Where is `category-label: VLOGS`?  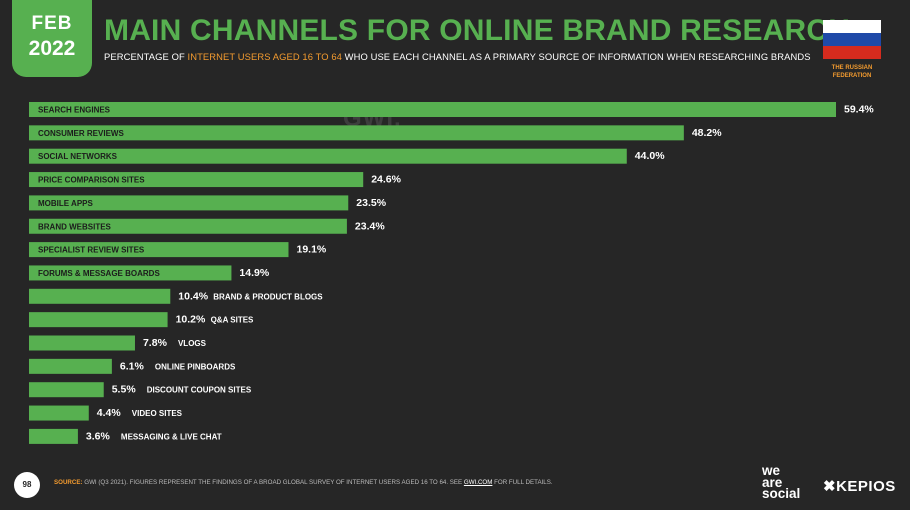
category-label: VLOGS is located at coordinates (192, 343).